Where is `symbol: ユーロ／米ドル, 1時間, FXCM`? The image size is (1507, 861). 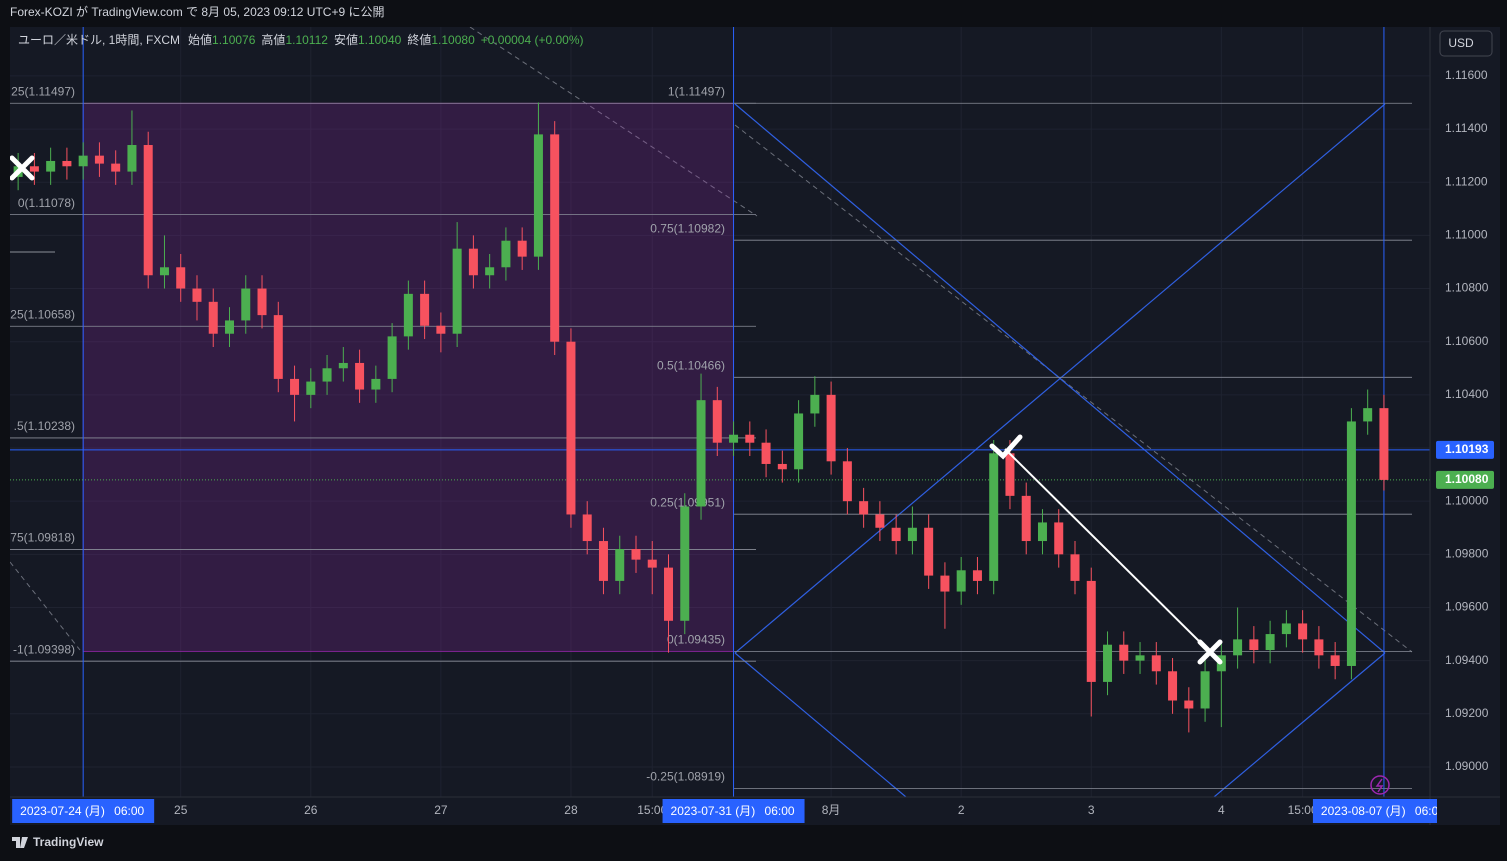
symbol: ユーロ／米ドル, 1時間, FXCM is located at coordinates (99, 40).